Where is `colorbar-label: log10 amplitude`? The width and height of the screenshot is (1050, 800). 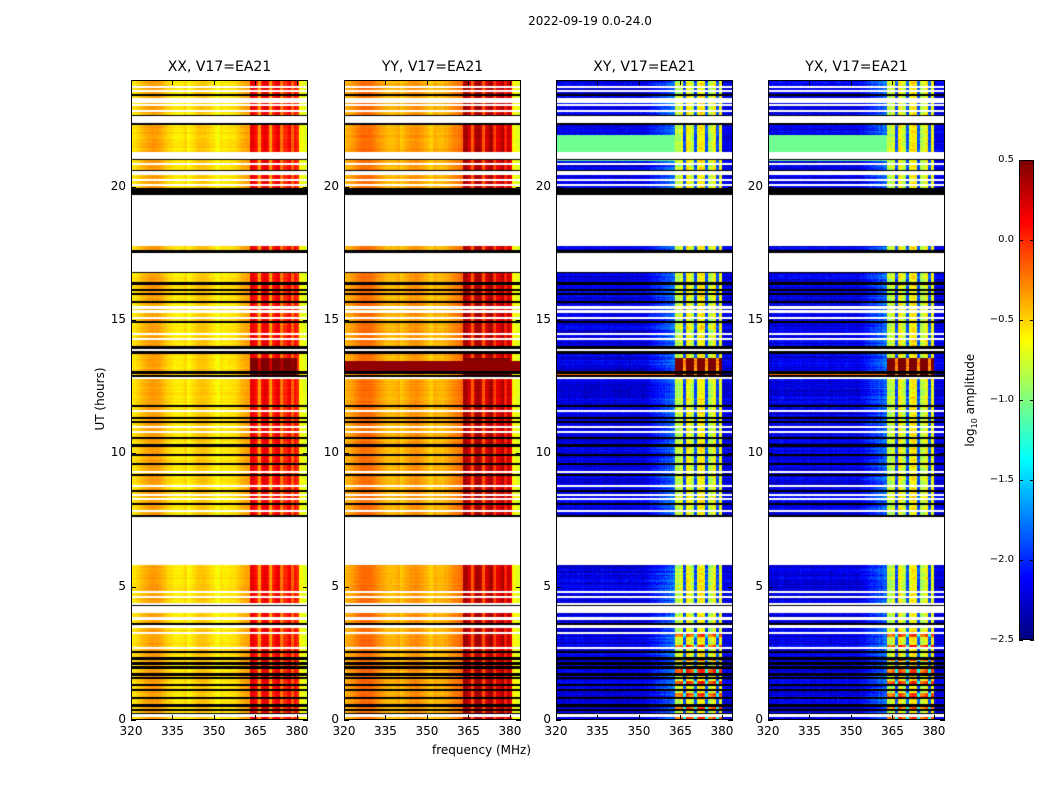
colorbar-label: log10 amplitude is located at coordinates (971, 400).